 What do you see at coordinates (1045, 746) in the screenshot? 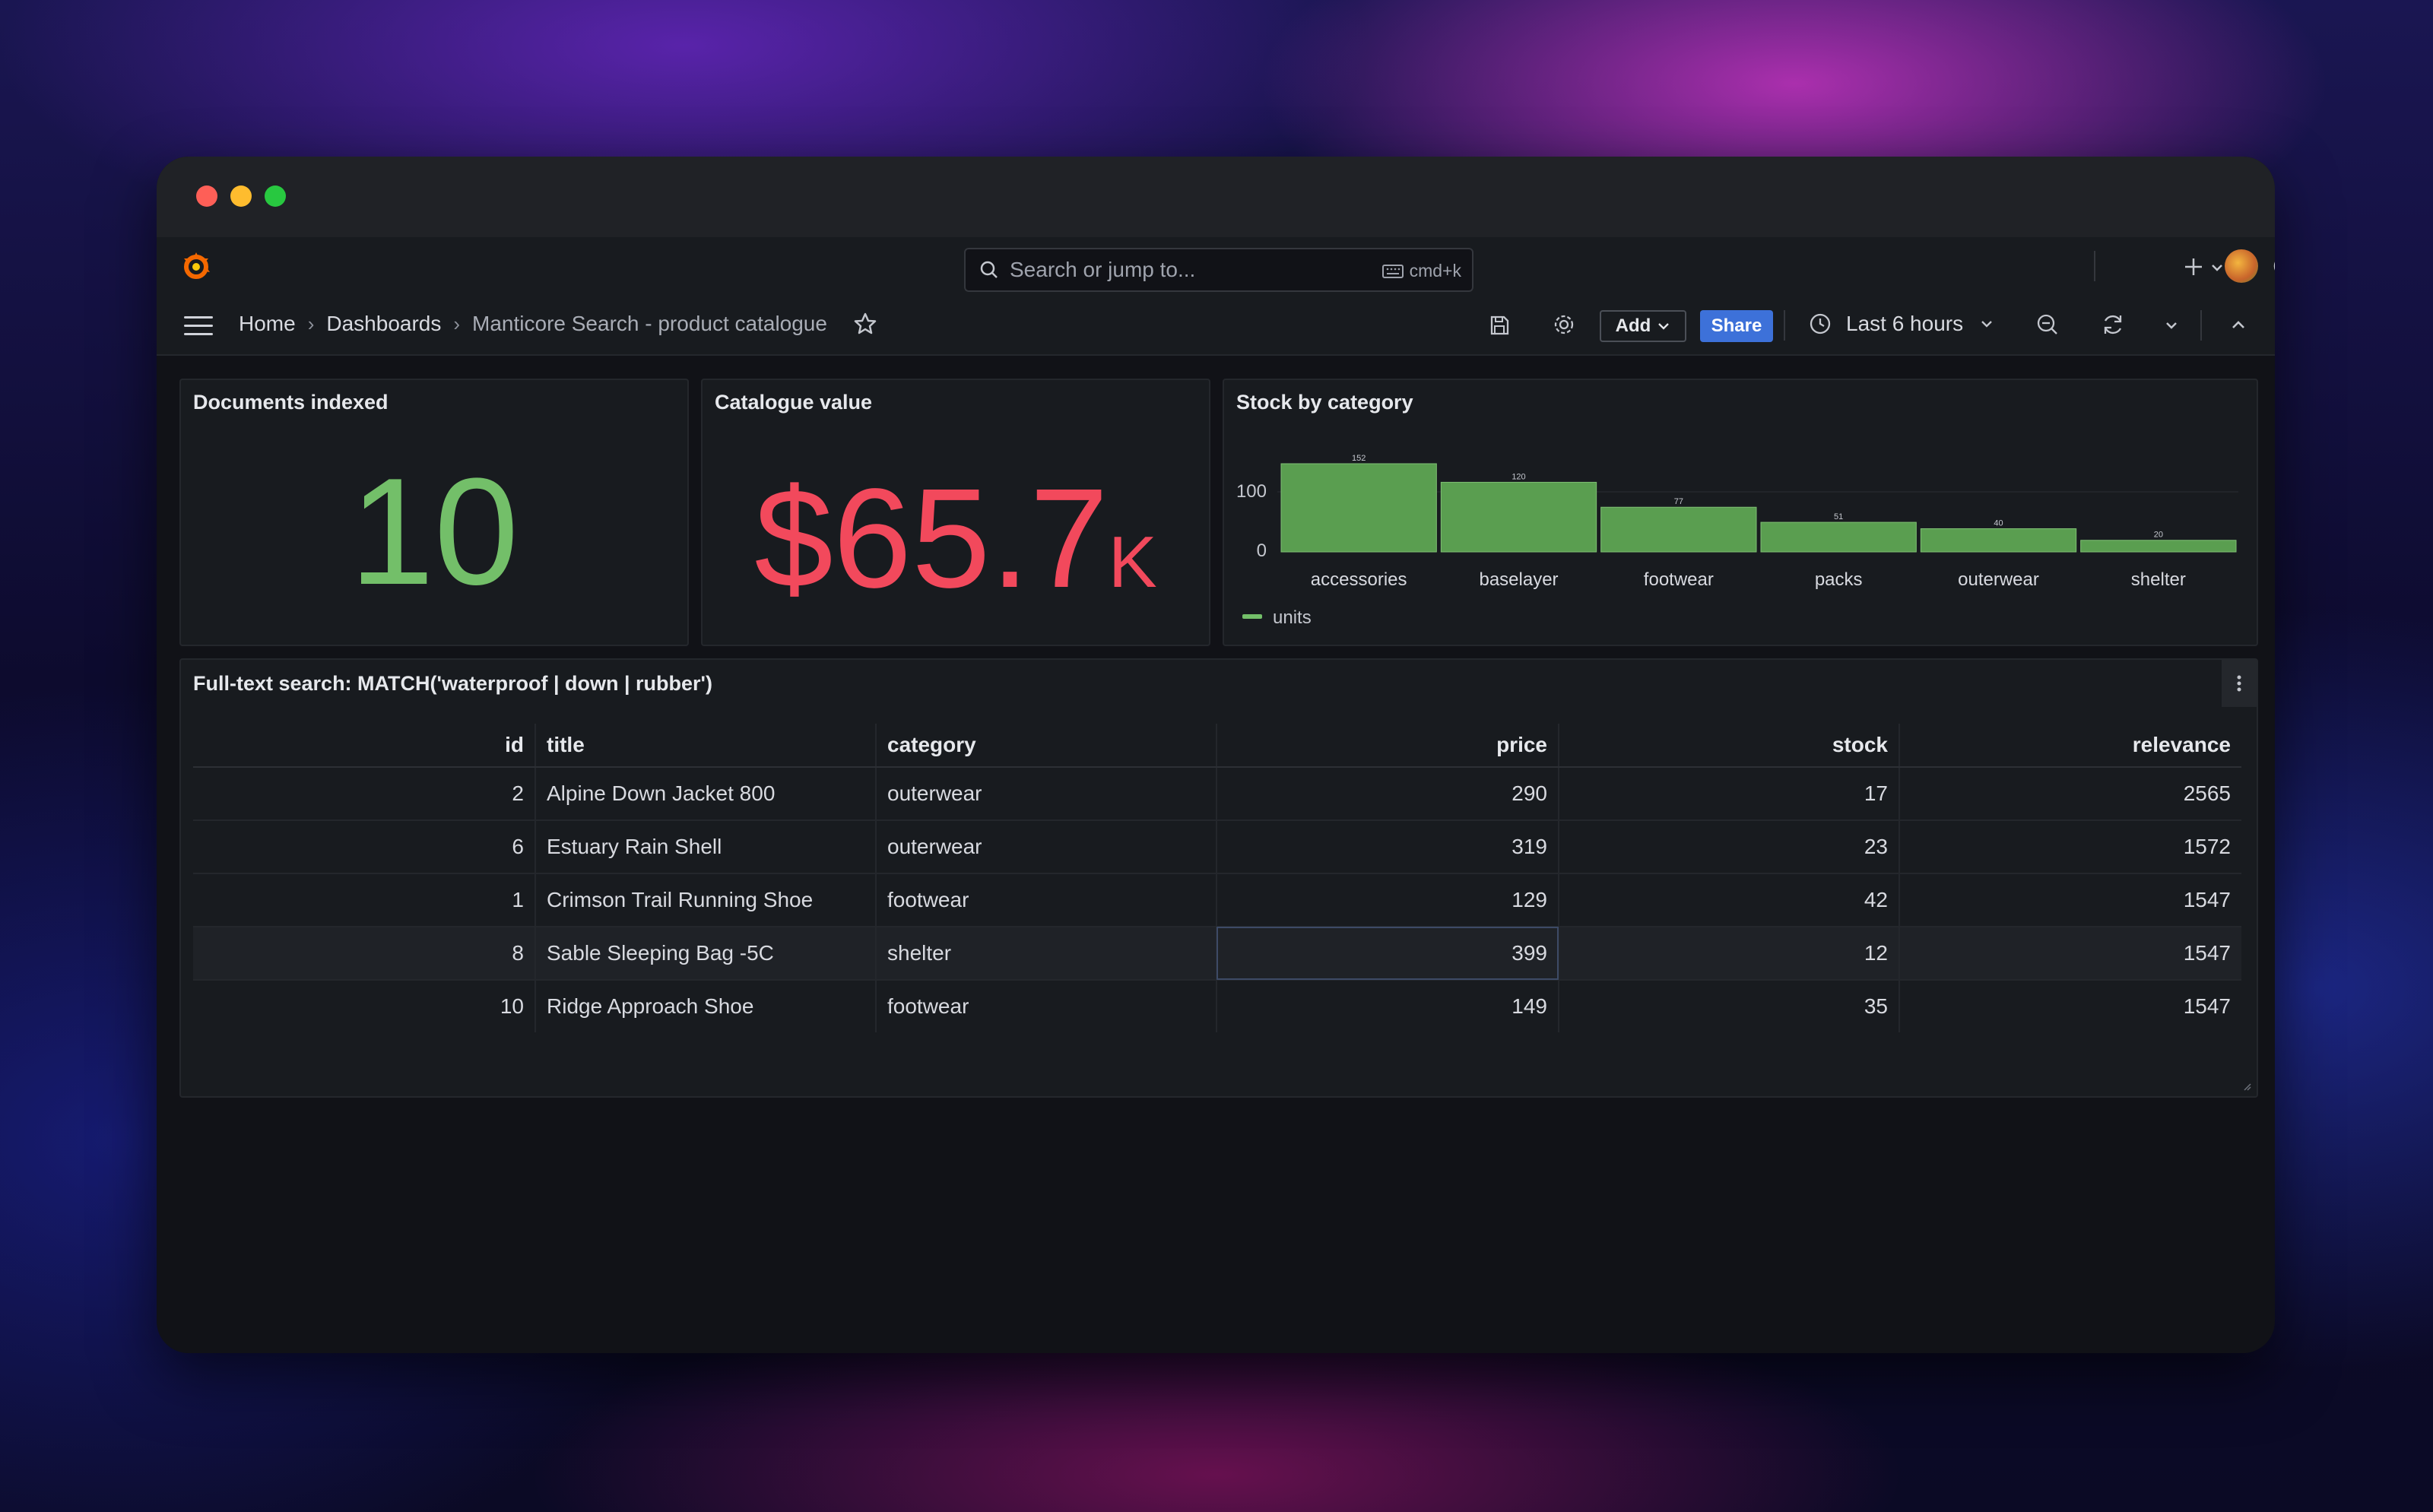
I see `column-header-category: category` at bounding box center [1045, 746].